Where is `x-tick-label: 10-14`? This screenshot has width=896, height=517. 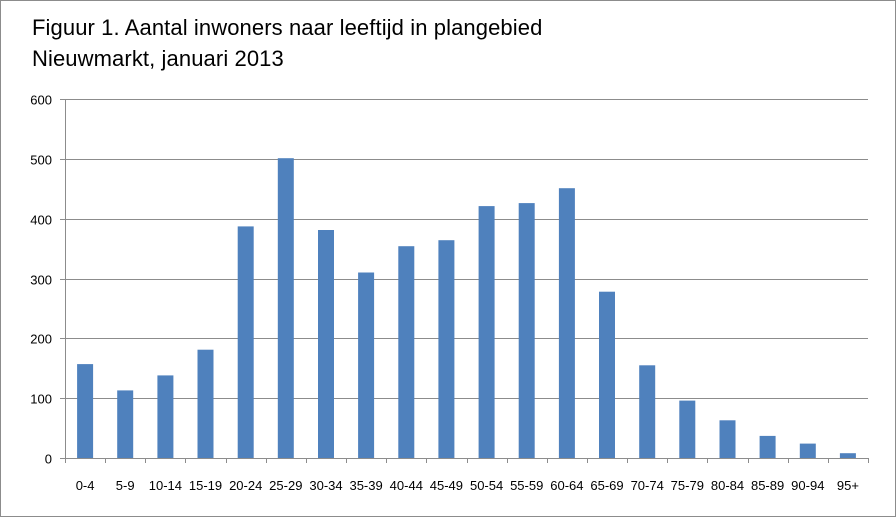 x-tick-label: 10-14 is located at coordinates (165, 485).